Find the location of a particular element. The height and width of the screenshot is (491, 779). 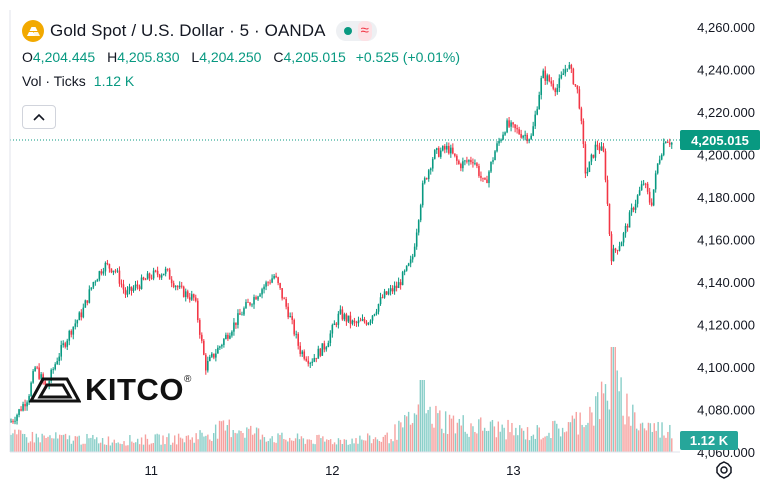

symbol-title: Gold Spot / U.S. Dollar · 5 · OANDA is located at coordinates (188, 30).